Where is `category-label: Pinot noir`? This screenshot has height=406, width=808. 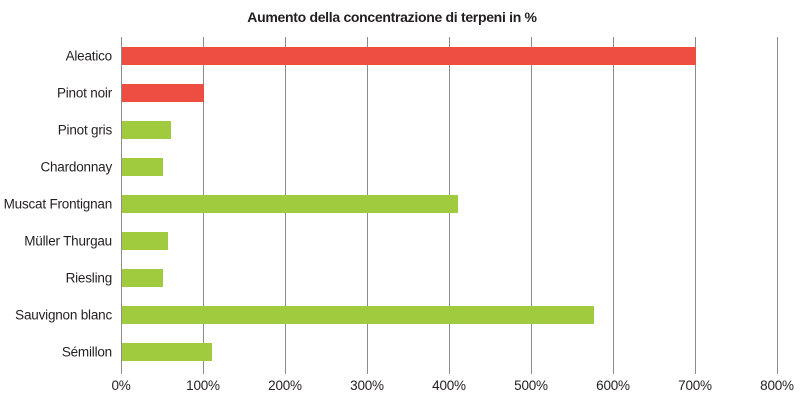 category-label: Pinot noir is located at coordinates (84, 92).